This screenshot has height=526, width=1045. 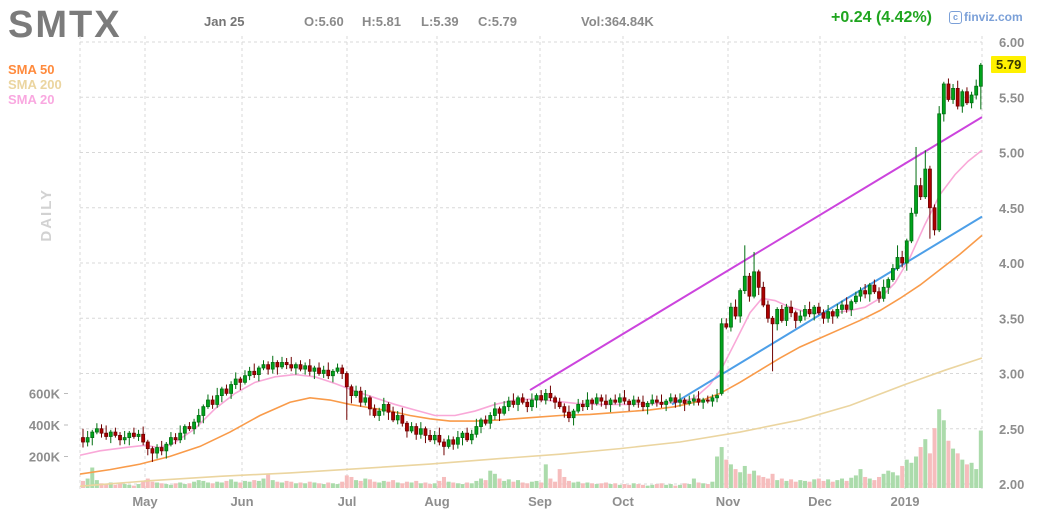 What do you see at coordinates (31, 69) in the screenshot?
I see `legend-sma-50: SMA 50` at bounding box center [31, 69].